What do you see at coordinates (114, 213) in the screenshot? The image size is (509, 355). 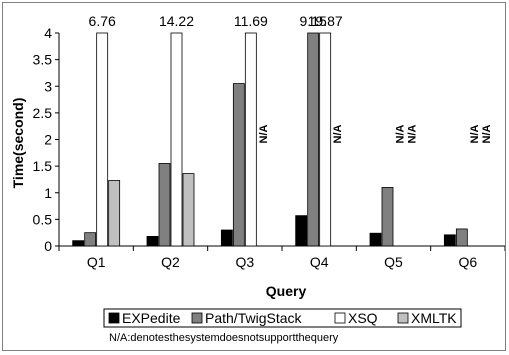 I see `bar-xmltk-q1` at bounding box center [114, 213].